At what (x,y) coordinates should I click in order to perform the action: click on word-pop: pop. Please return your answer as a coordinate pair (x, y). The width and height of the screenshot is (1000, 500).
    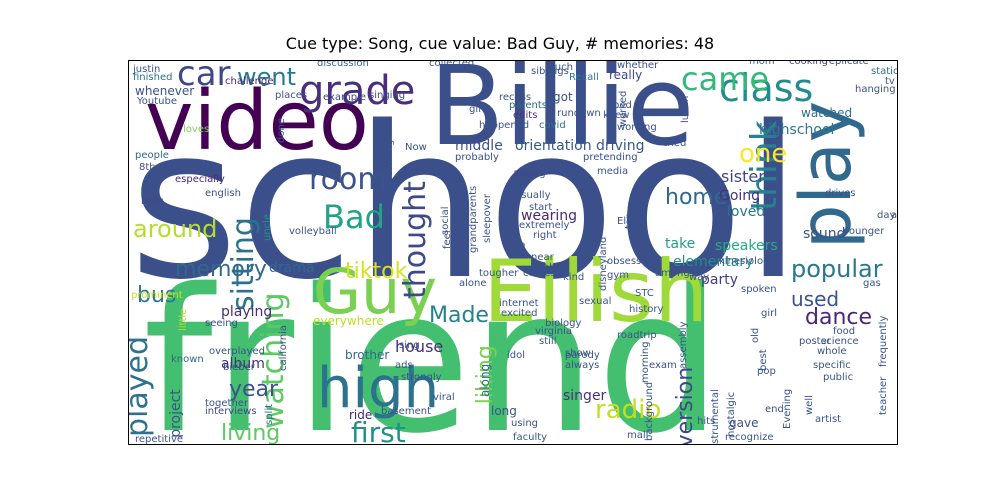
    Looking at the image, I should click on (766, 371).